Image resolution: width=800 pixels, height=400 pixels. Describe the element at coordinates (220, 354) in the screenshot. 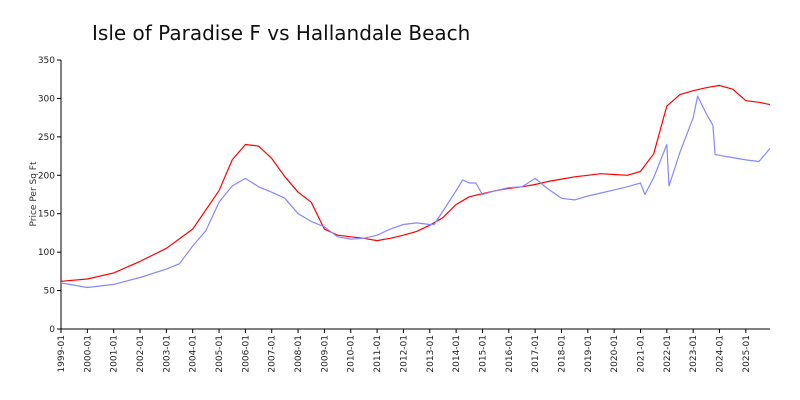

I see `x-tick-label: 2005-01` at that location.